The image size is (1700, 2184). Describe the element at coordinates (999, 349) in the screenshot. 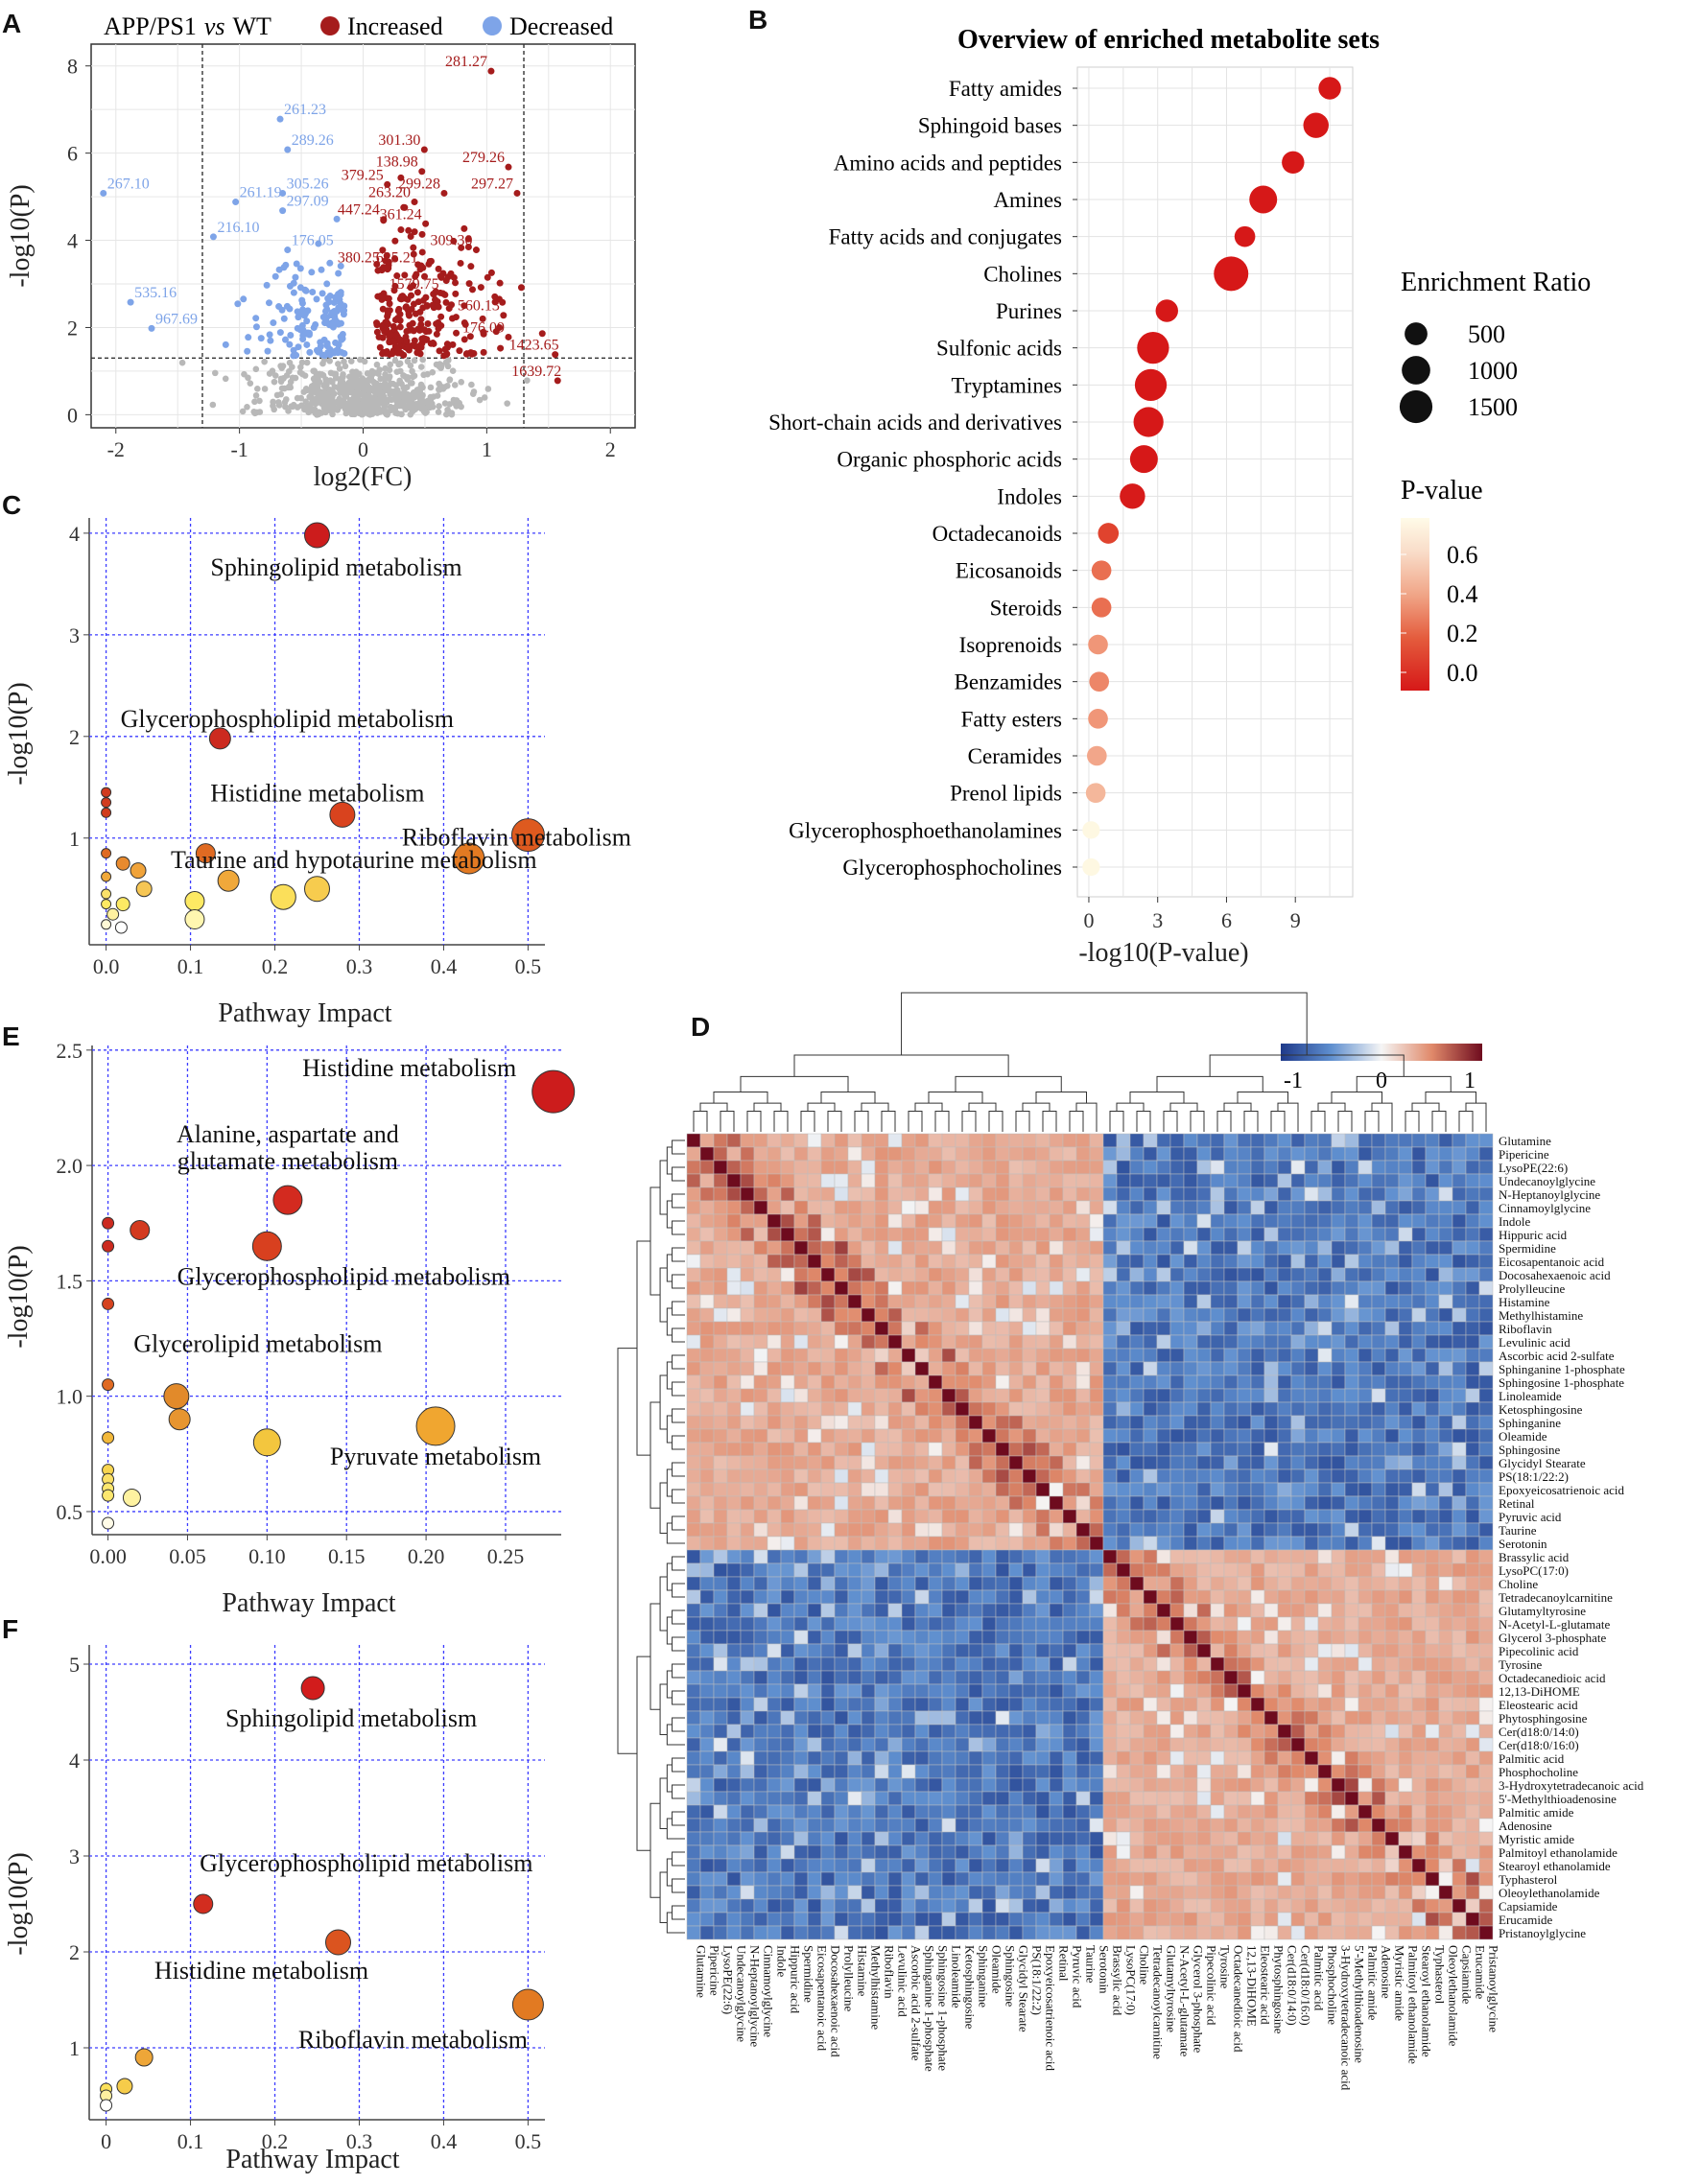

I see `enrichment-category-label: Sulfonic acids` at that location.